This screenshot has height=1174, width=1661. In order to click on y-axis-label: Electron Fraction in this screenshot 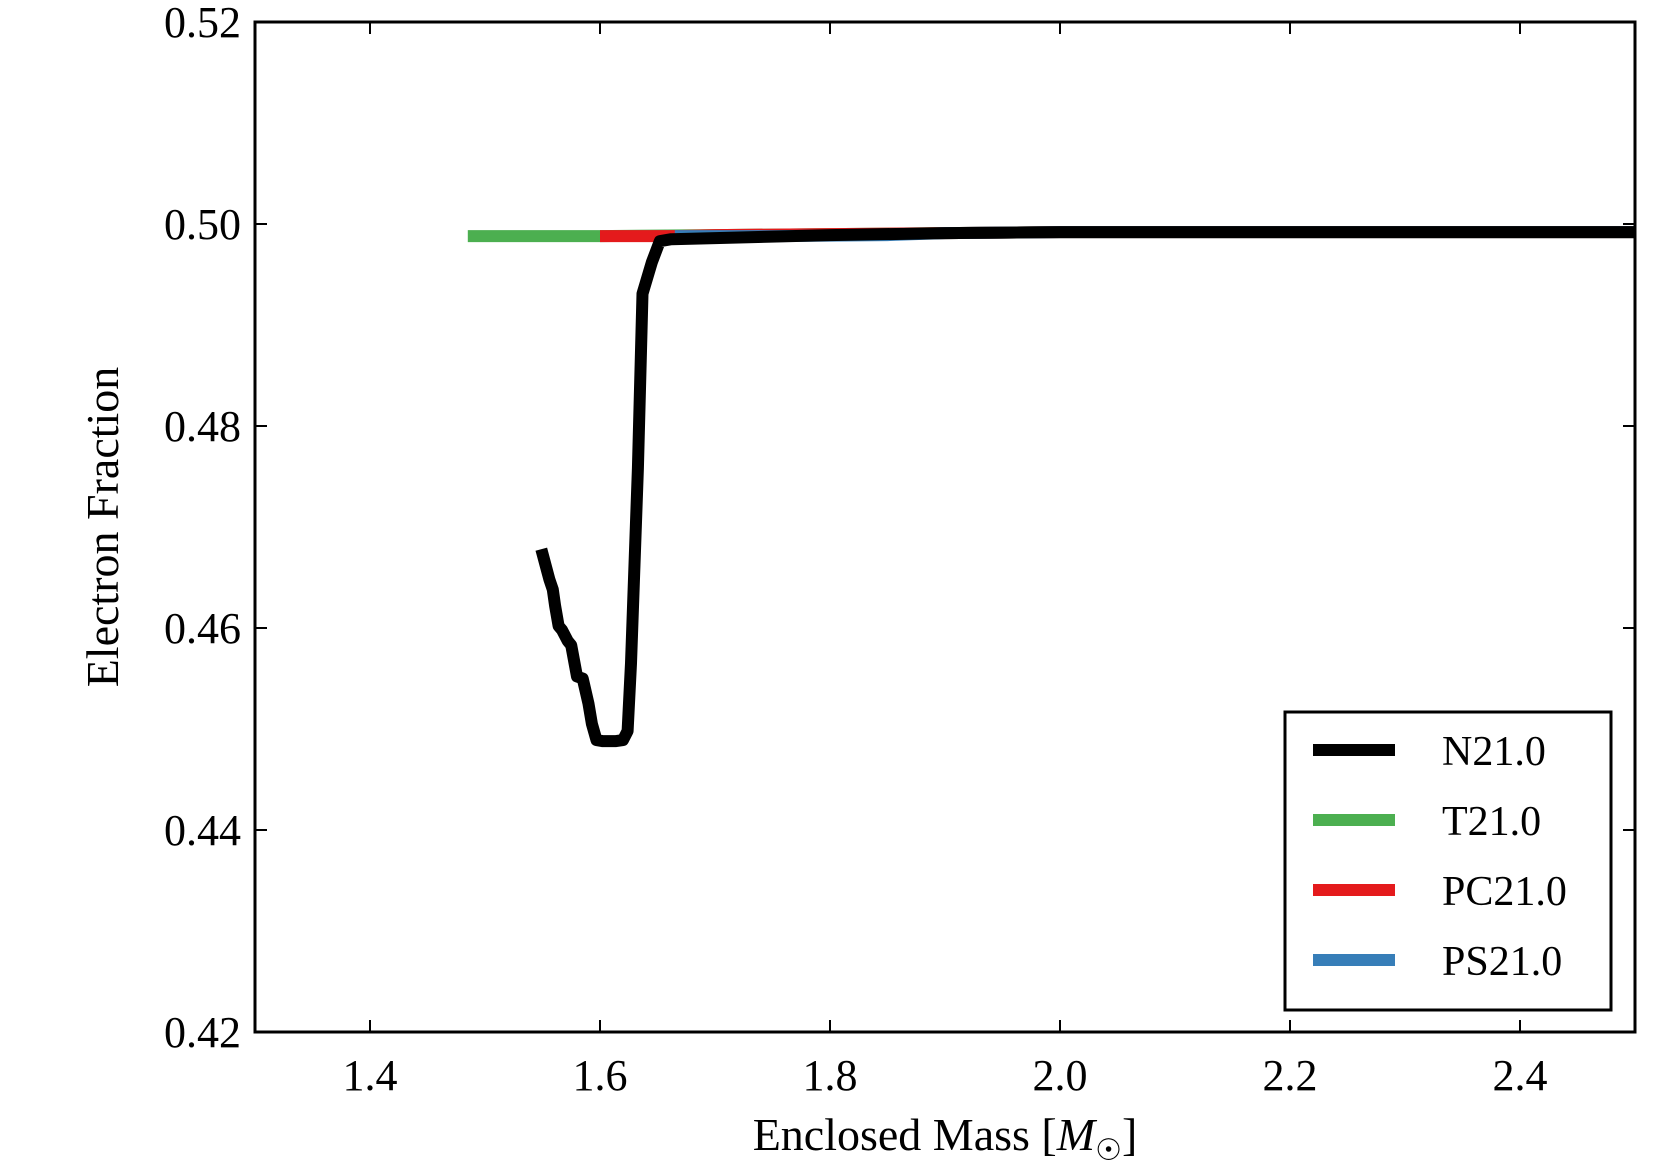, I will do `click(102, 527)`.